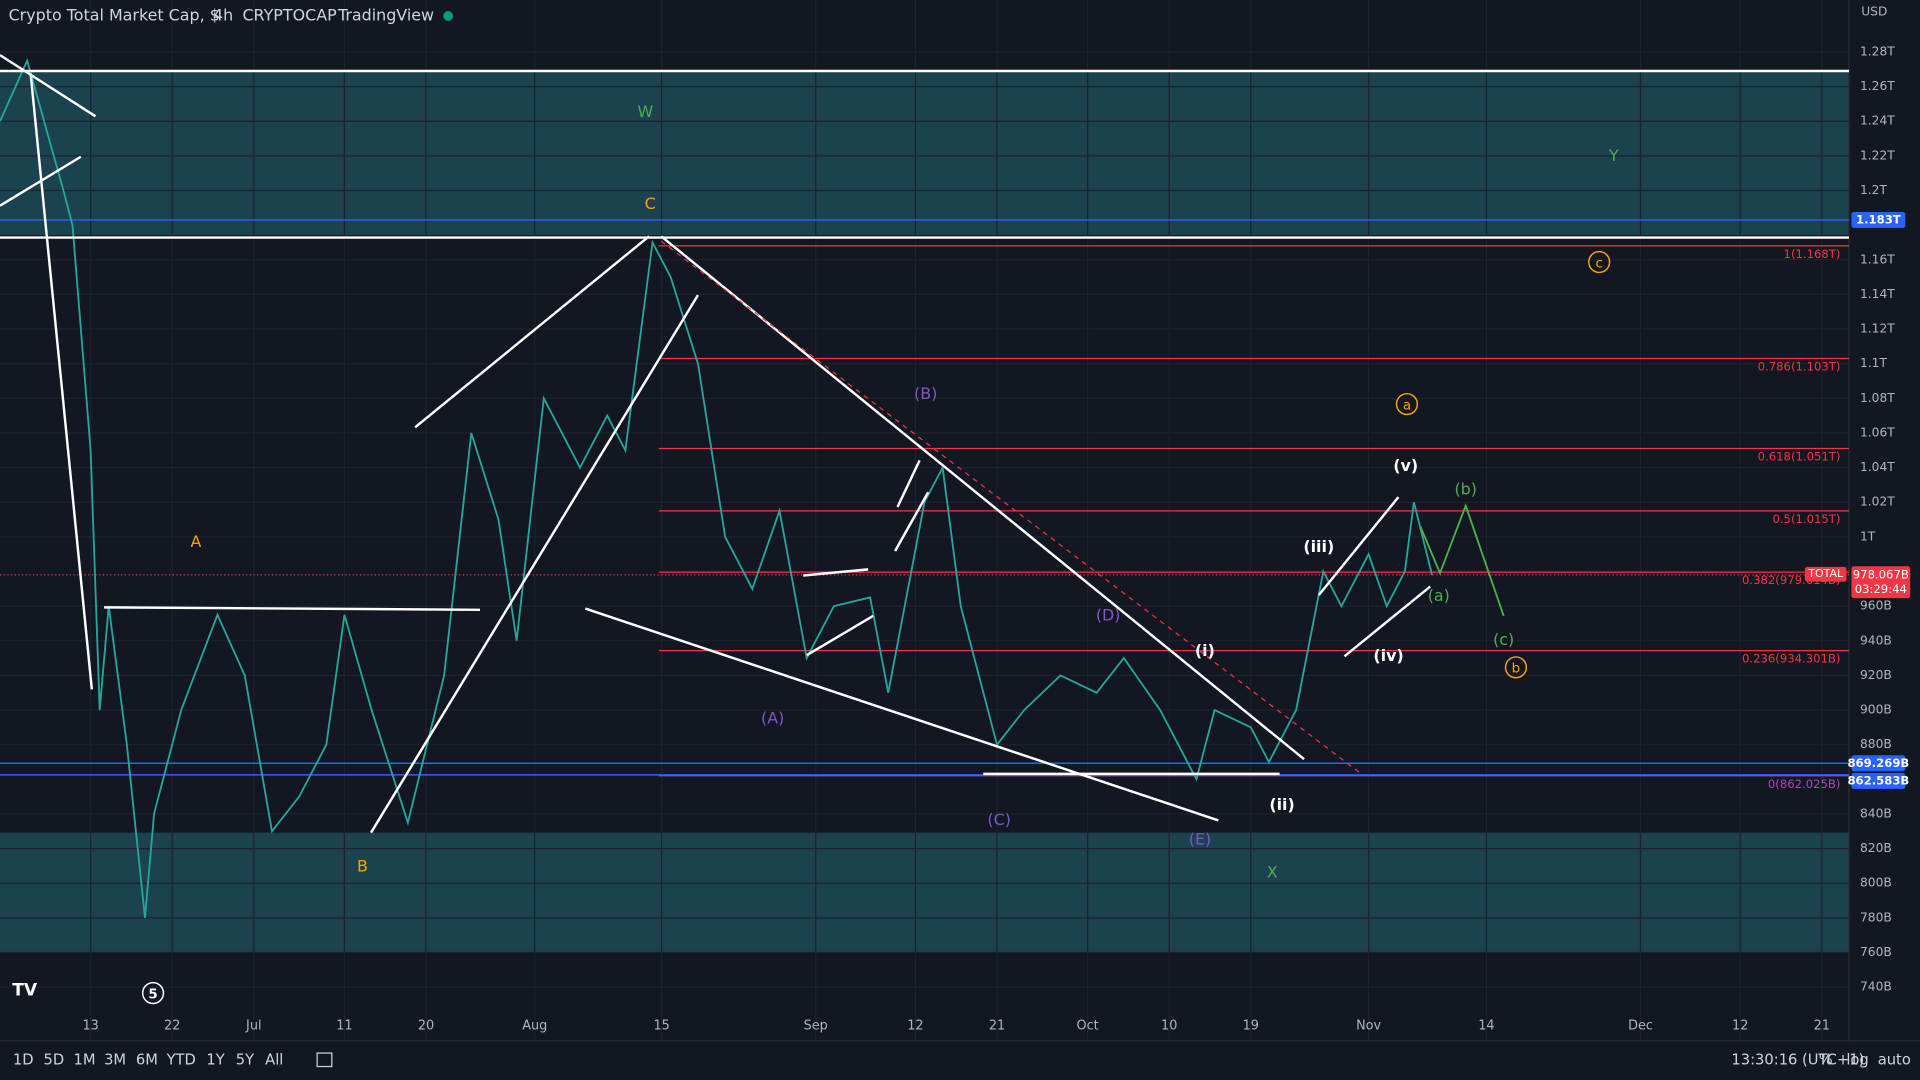  What do you see at coordinates (1251, 1026) in the screenshot?
I see `x-tick-label: 19` at bounding box center [1251, 1026].